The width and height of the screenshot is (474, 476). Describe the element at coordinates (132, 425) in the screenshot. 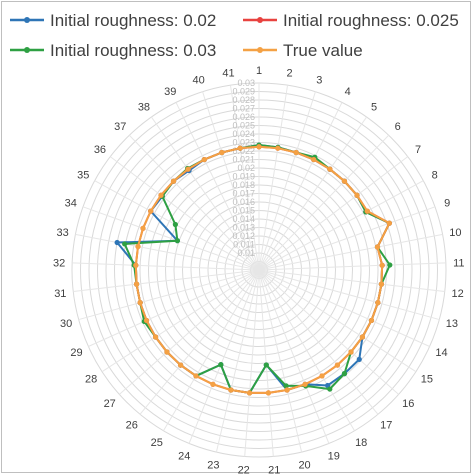

I see `category-label: 26` at that location.